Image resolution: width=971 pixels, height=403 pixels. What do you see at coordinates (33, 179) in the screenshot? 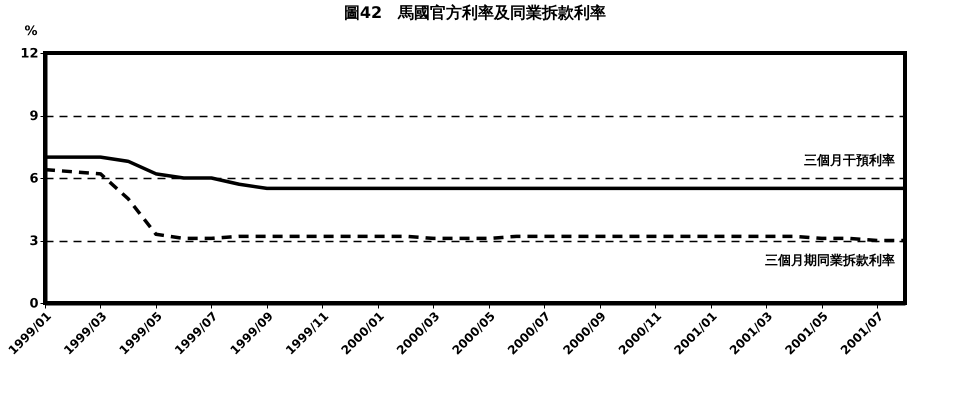
I see `y-tick-label: 6` at bounding box center [33, 179].